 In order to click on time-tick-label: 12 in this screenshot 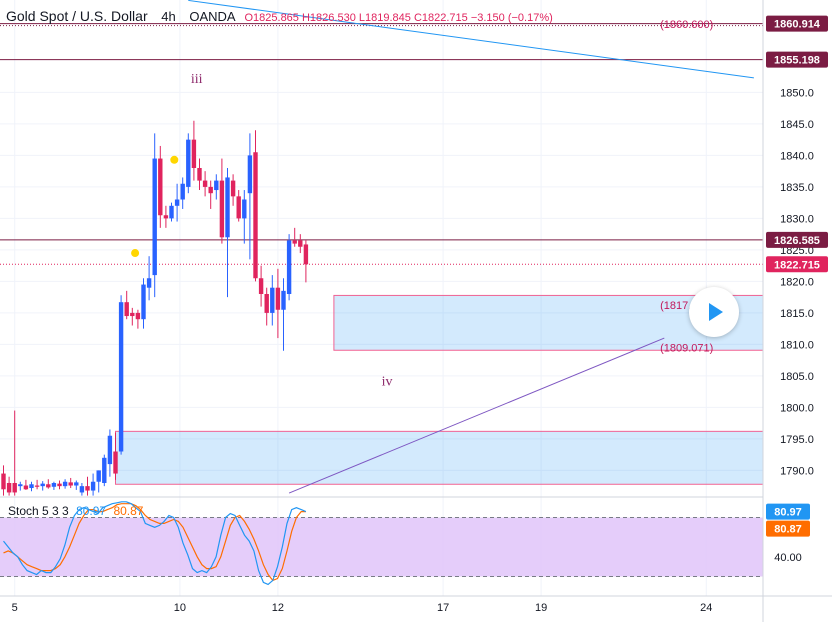, I will do `click(278, 608)`.